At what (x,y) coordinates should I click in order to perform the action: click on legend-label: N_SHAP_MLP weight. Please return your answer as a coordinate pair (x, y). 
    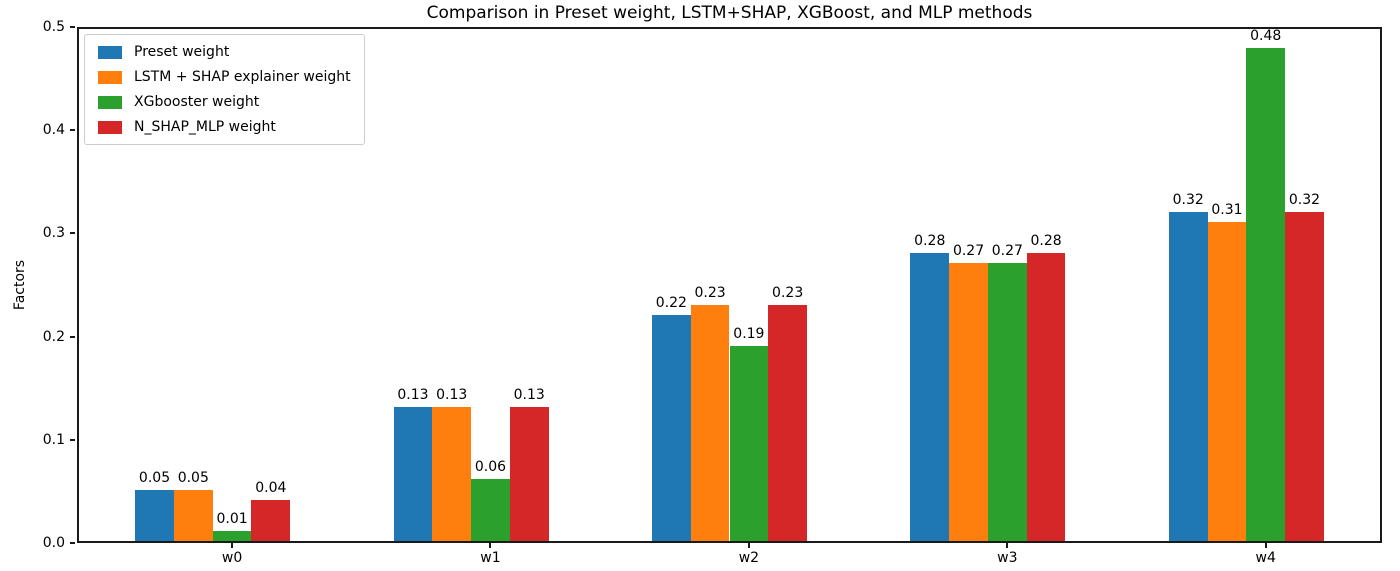
    Looking at the image, I should click on (205, 127).